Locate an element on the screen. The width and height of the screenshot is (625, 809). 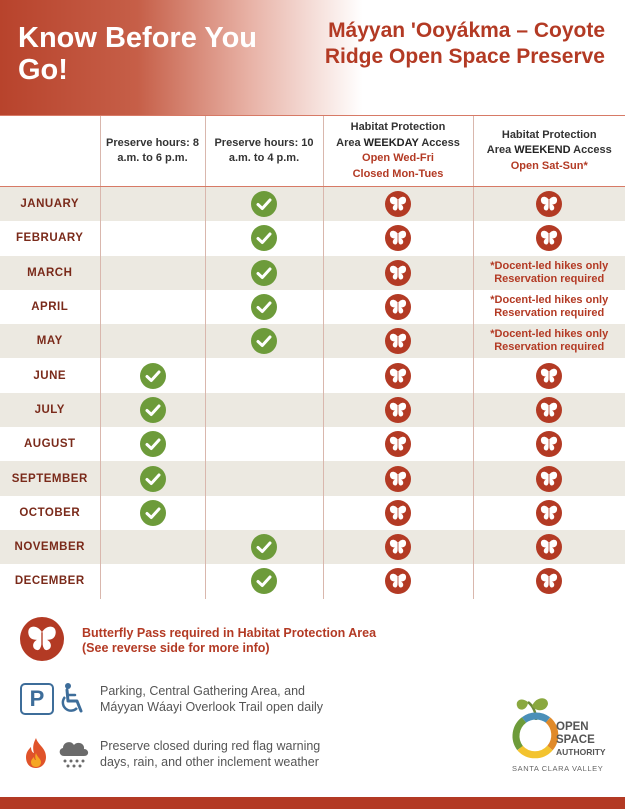
table-row: FEBRUARY is located at coordinates (312, 238).